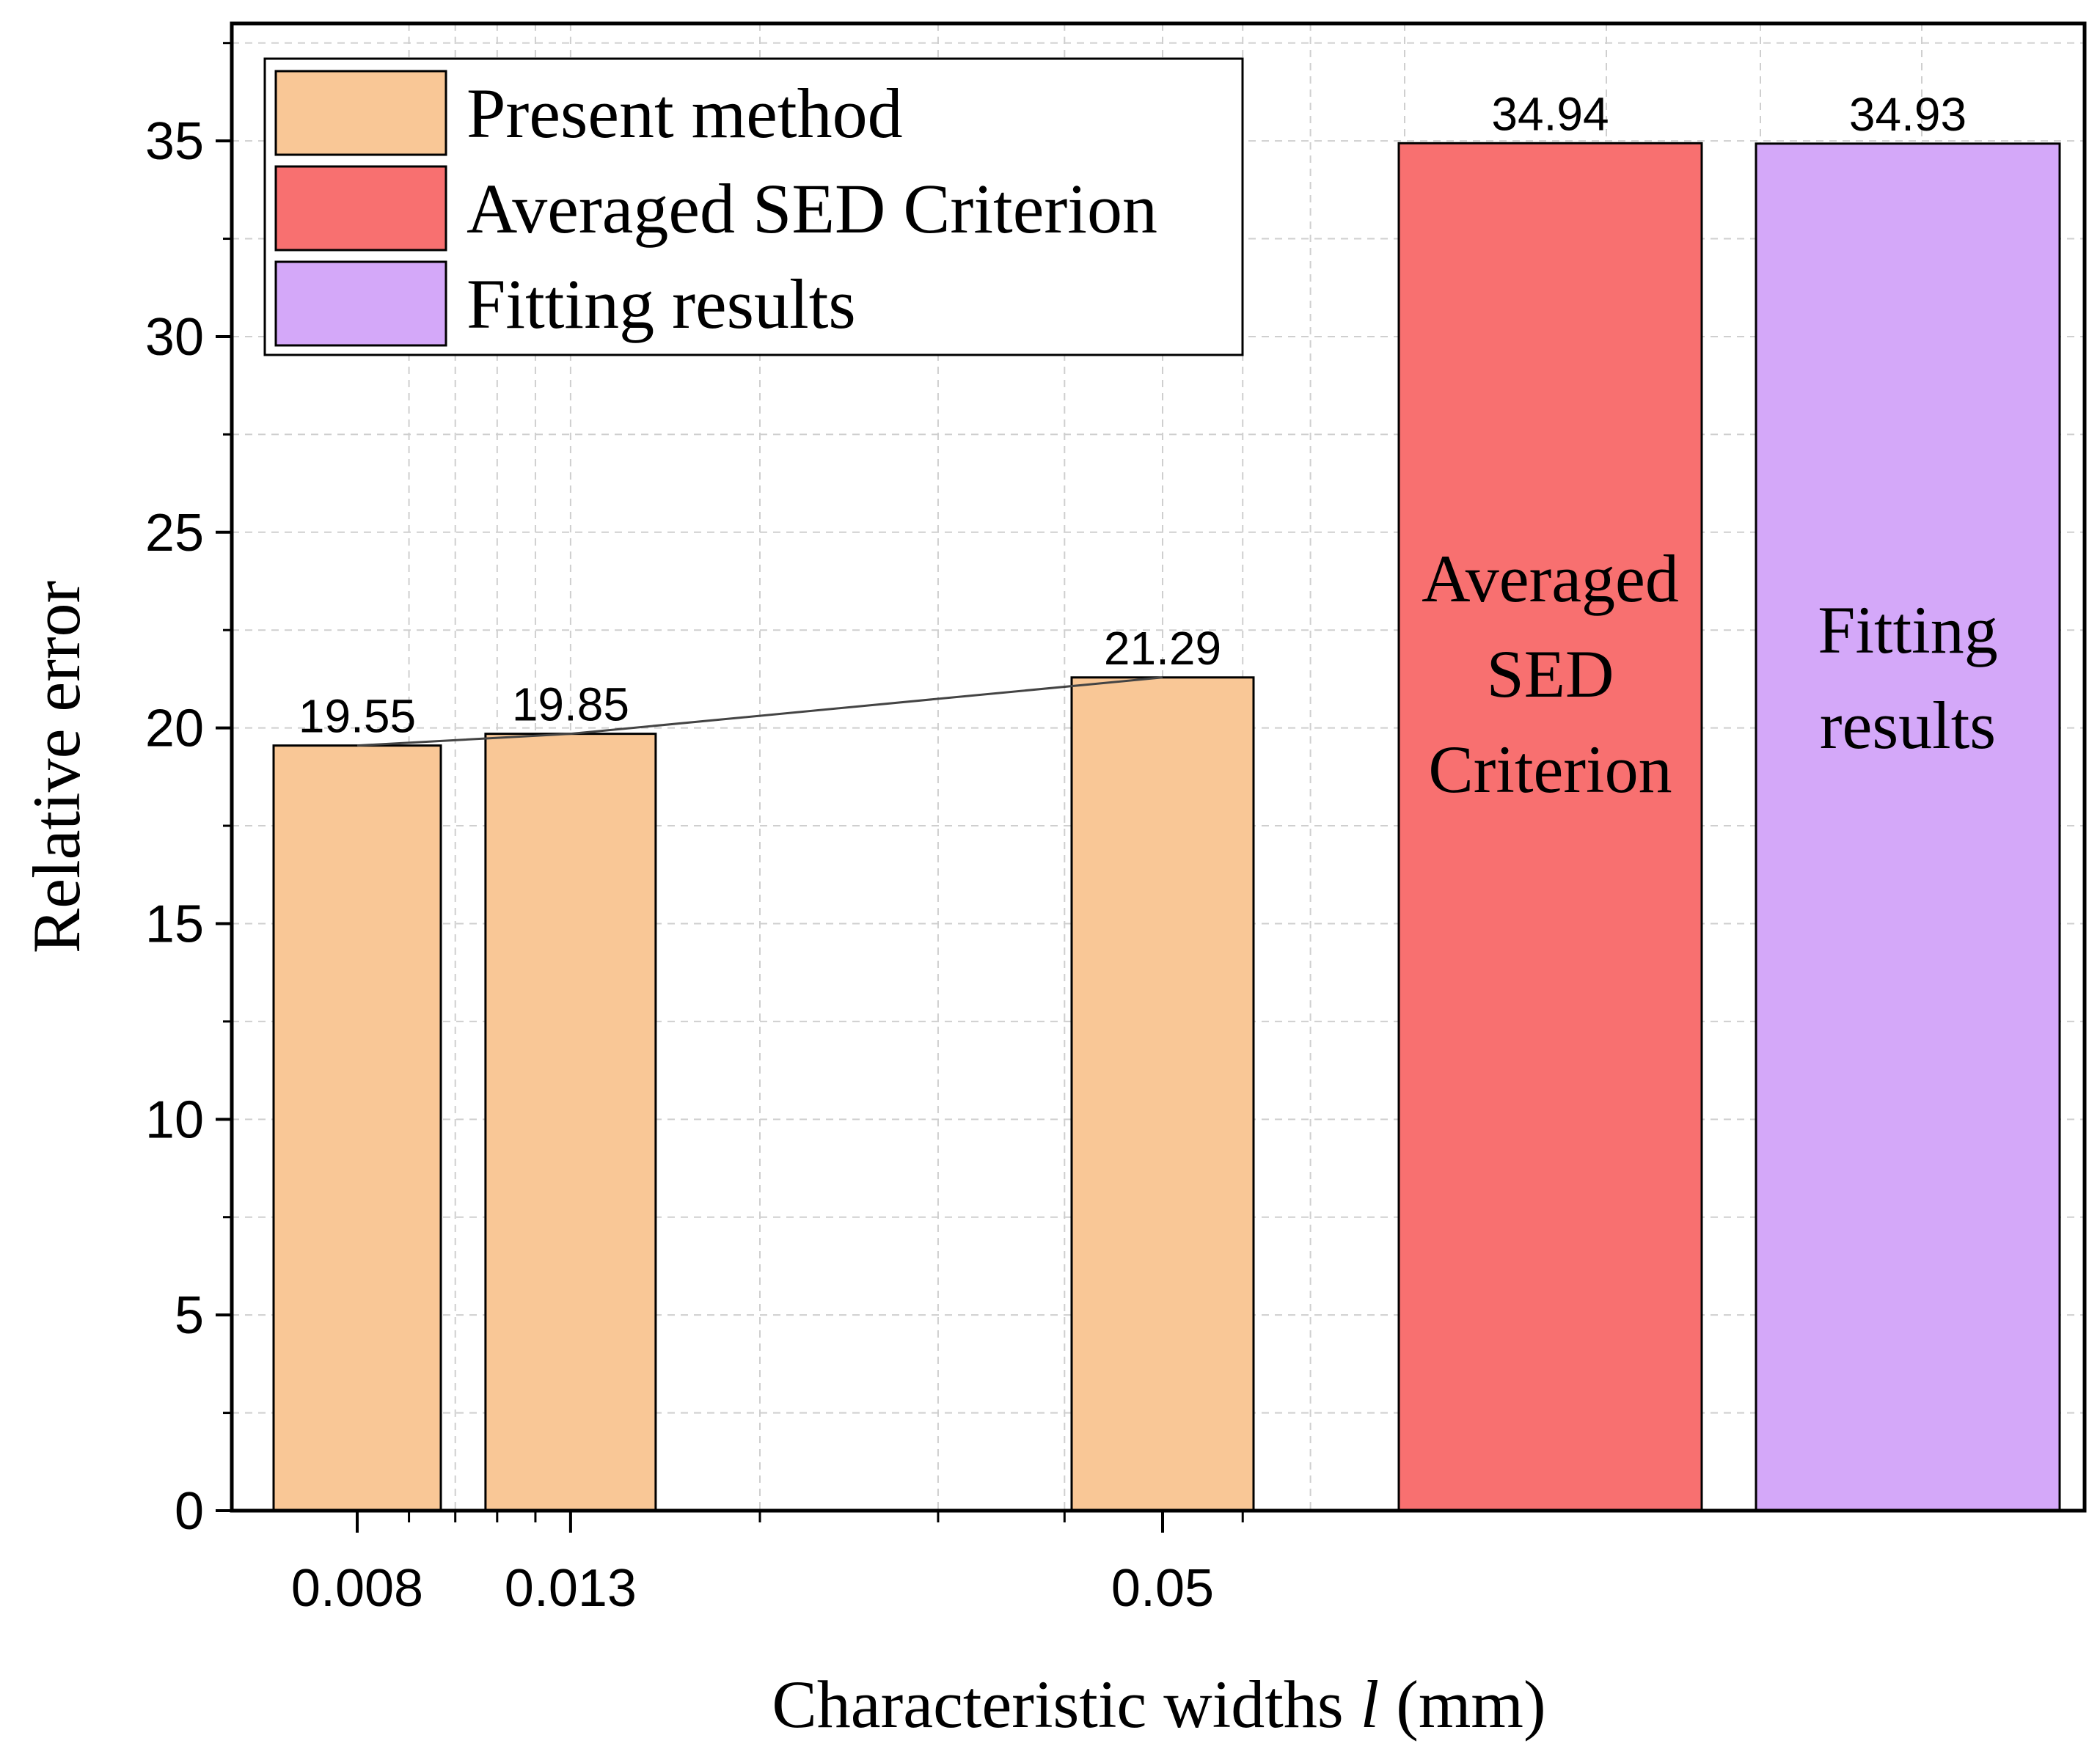 This screenshot has width=2100, height=1760. I want to click on x-tick-label: 0.013, so click(571, 1588).